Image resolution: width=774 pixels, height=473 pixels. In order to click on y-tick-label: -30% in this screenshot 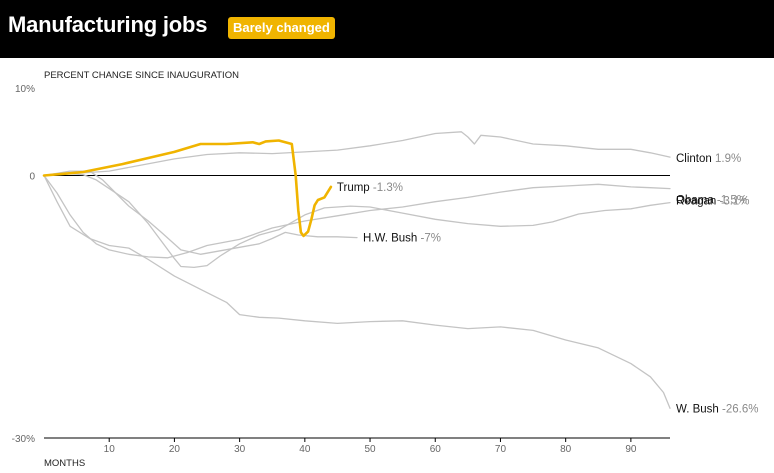, I will do `click(23, 439)`.